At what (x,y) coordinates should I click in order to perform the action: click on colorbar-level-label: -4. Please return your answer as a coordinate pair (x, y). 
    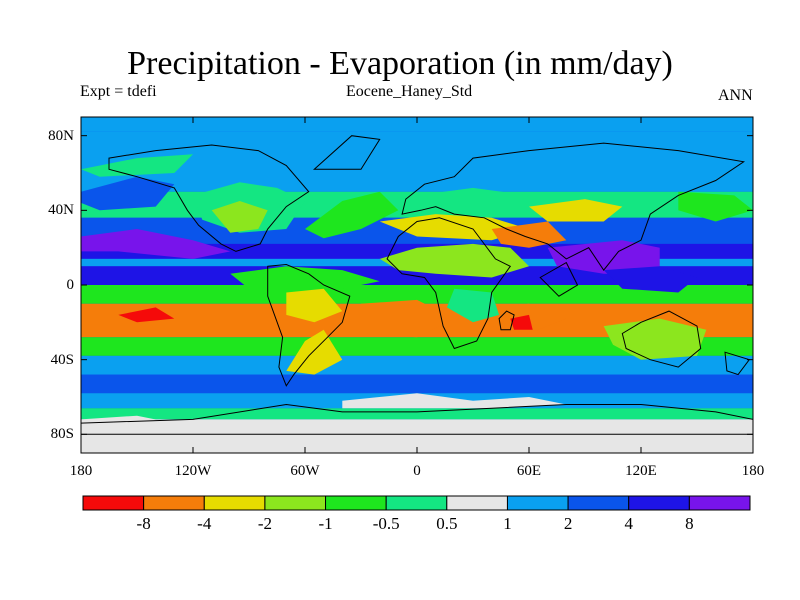
    Looking at the image, I should click on (204, 523).